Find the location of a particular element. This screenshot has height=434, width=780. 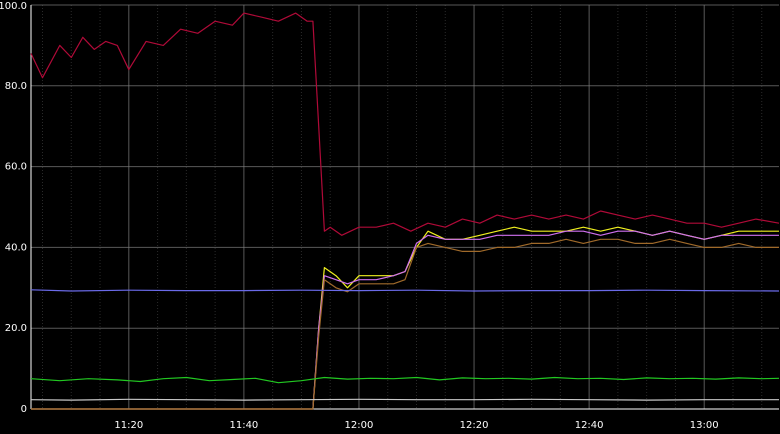

y-tick-label: 100.0 is located at coordinates (13, 6).